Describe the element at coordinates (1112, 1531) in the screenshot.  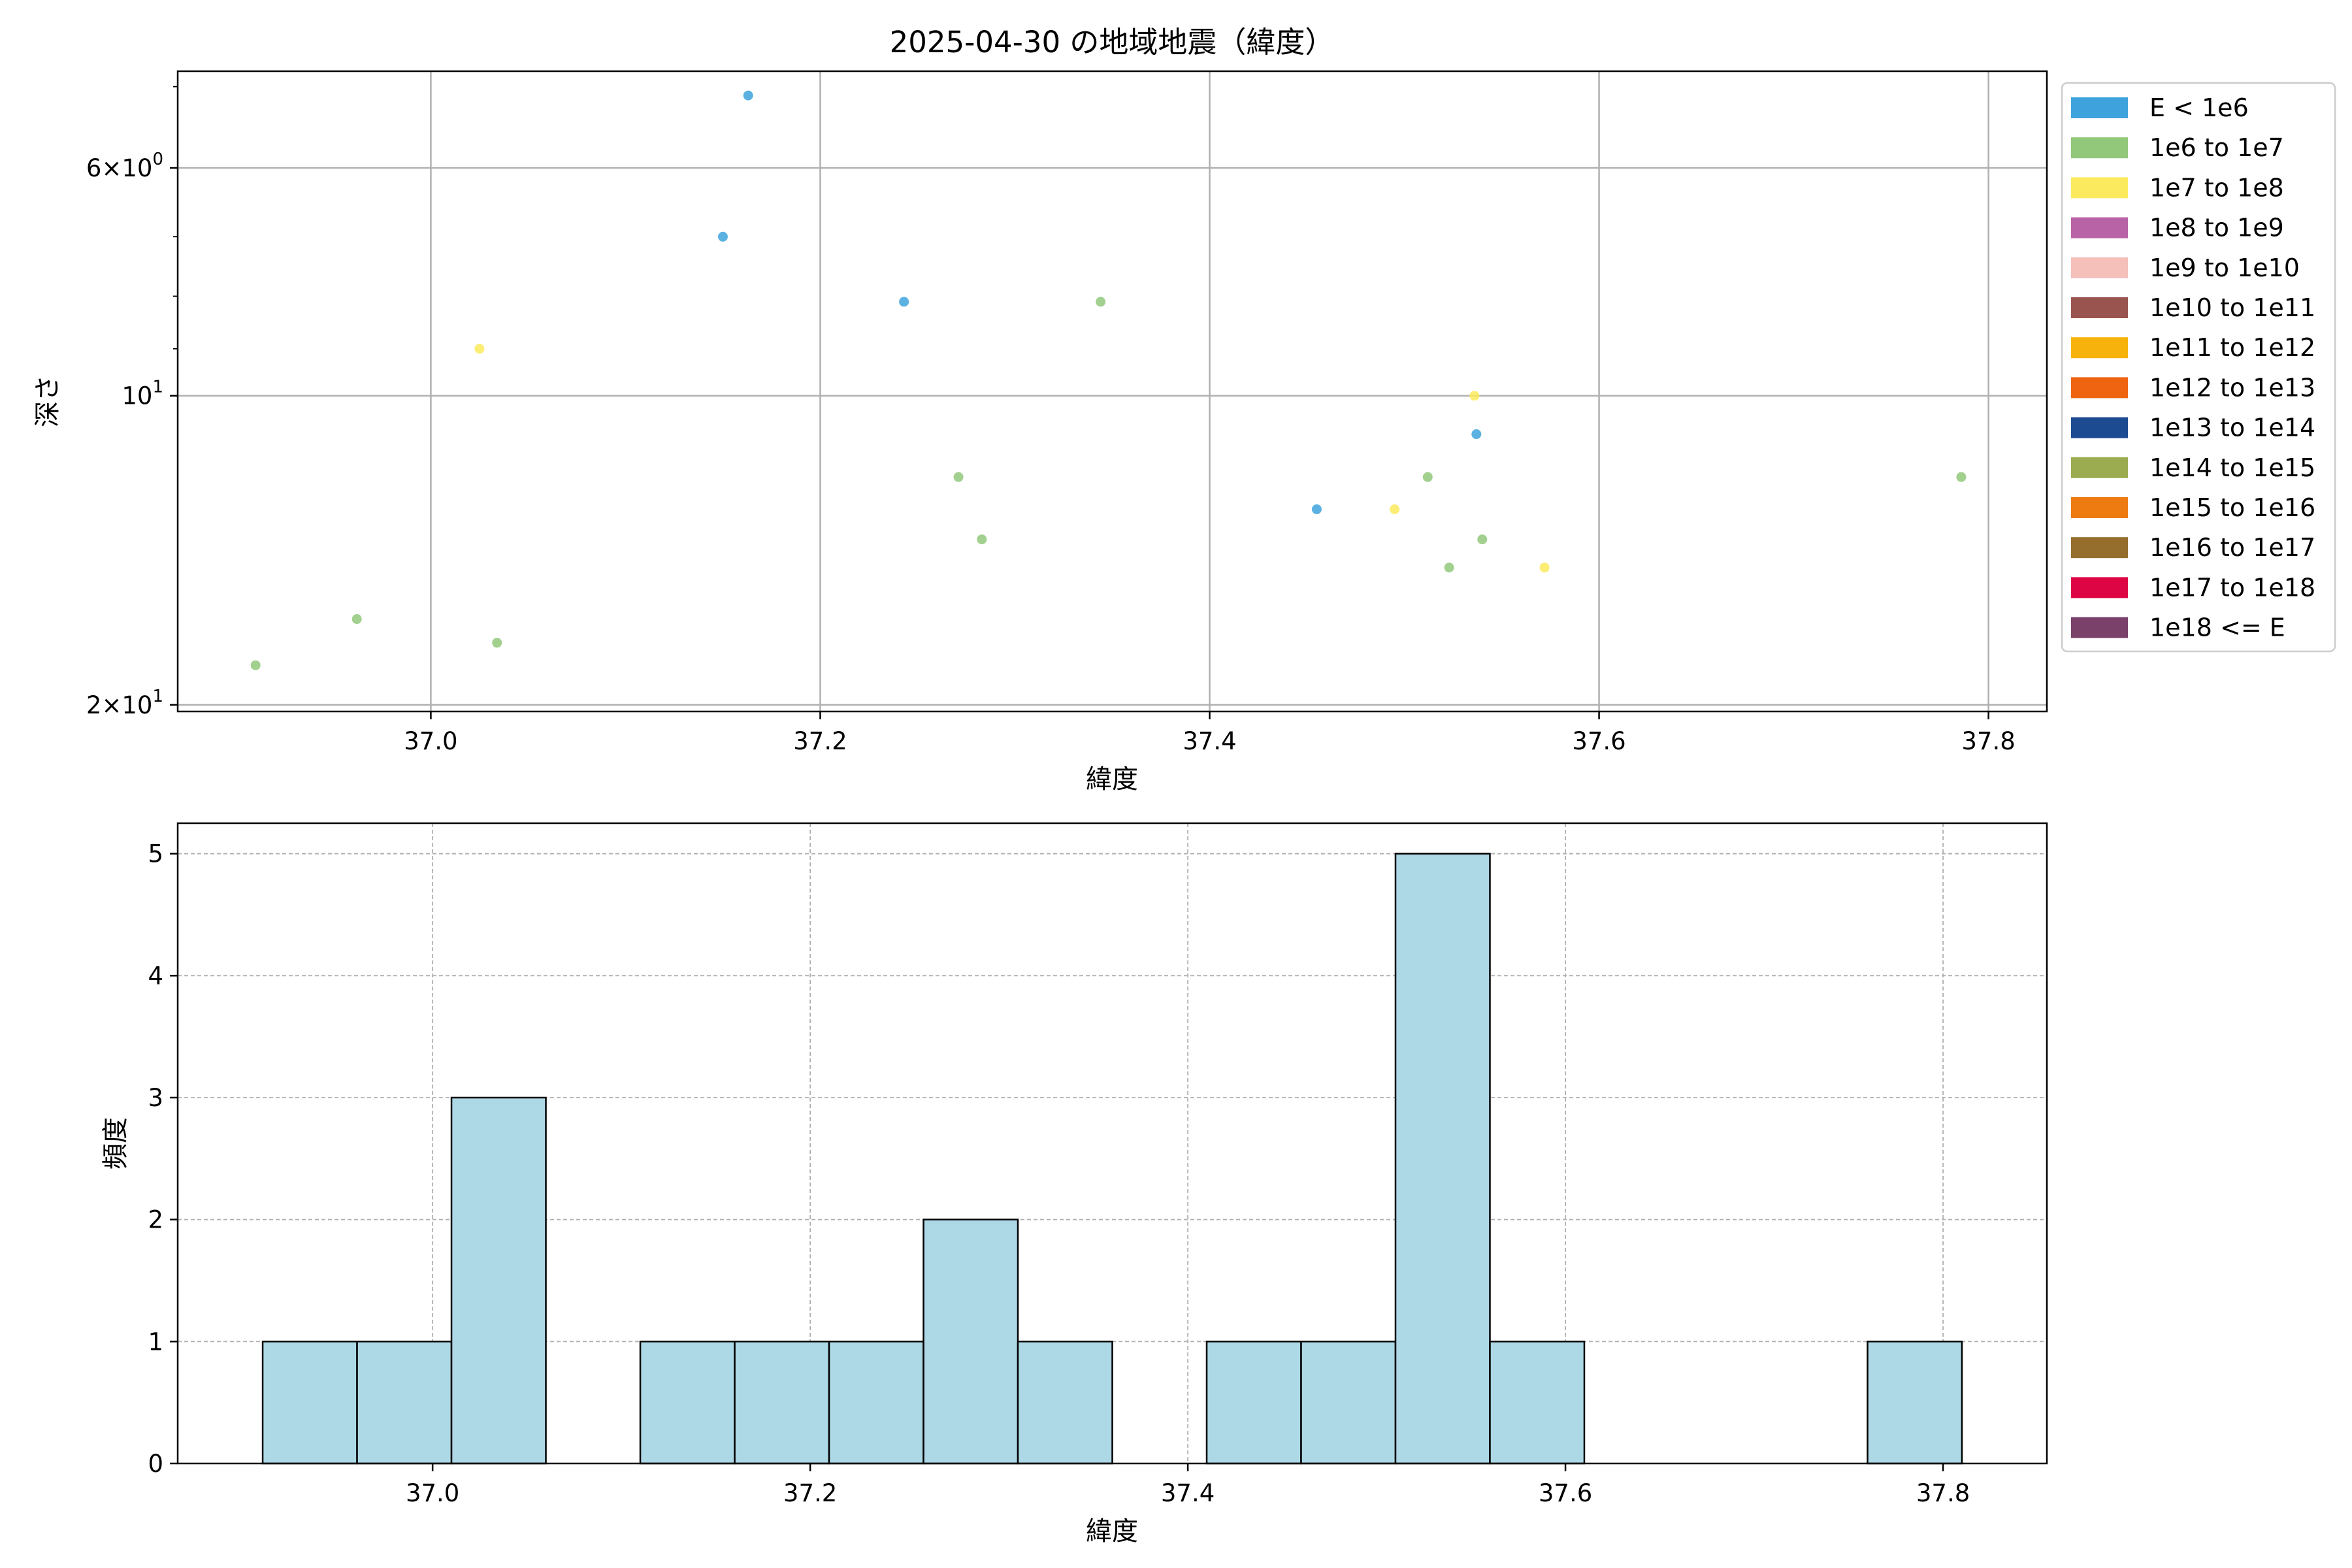
I see `histogram-x-axis-label: 緯度` at that location.